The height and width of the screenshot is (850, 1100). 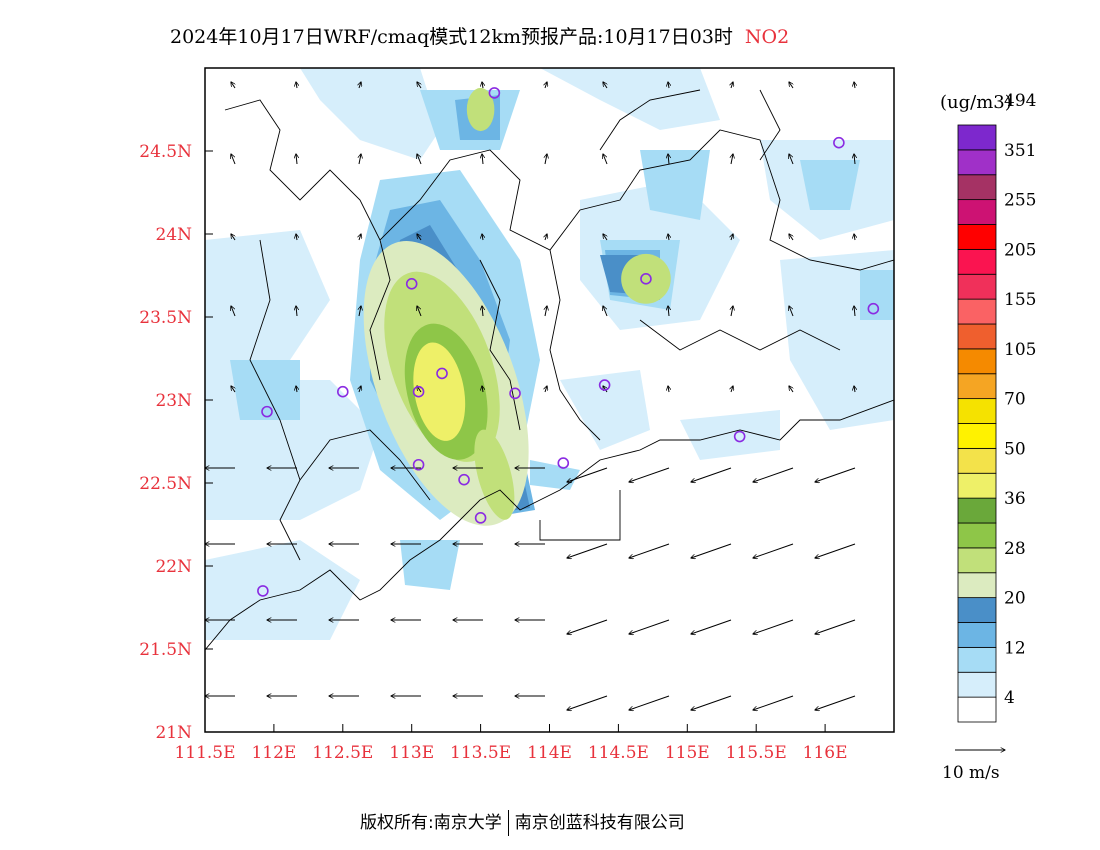 What do you see at coordinates (342, 753) in the screenshot?
I see `lon-tick-label: 112.5E` at bounding box center [342, 753].